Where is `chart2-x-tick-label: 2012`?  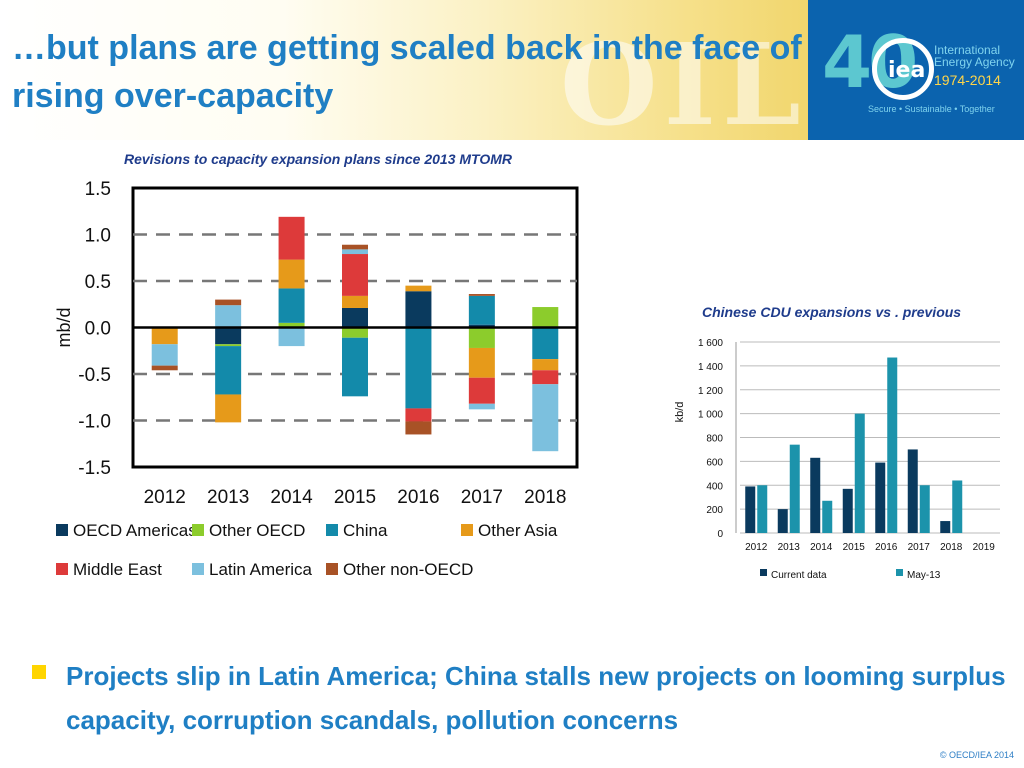 chart2-x-tick-label: 2012 is located at coordinates (756, 547).